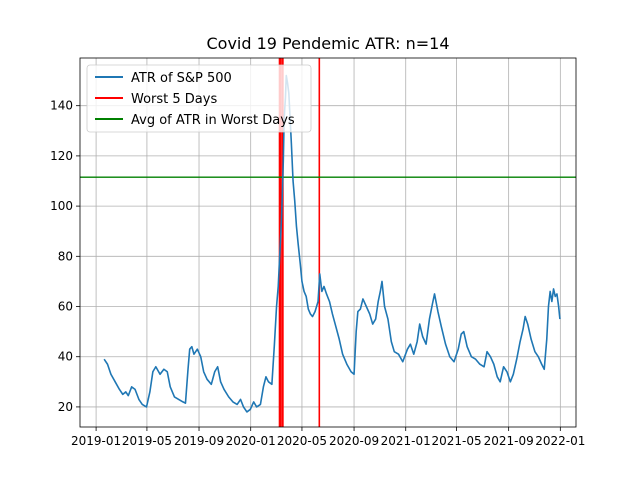 This screenshot has height=480, width=640. What do you see at coordinates (174, 99) in the screenshot?
I see `legend-label-worst-days: Worst 5 Days` at bounding box center [174, 99].